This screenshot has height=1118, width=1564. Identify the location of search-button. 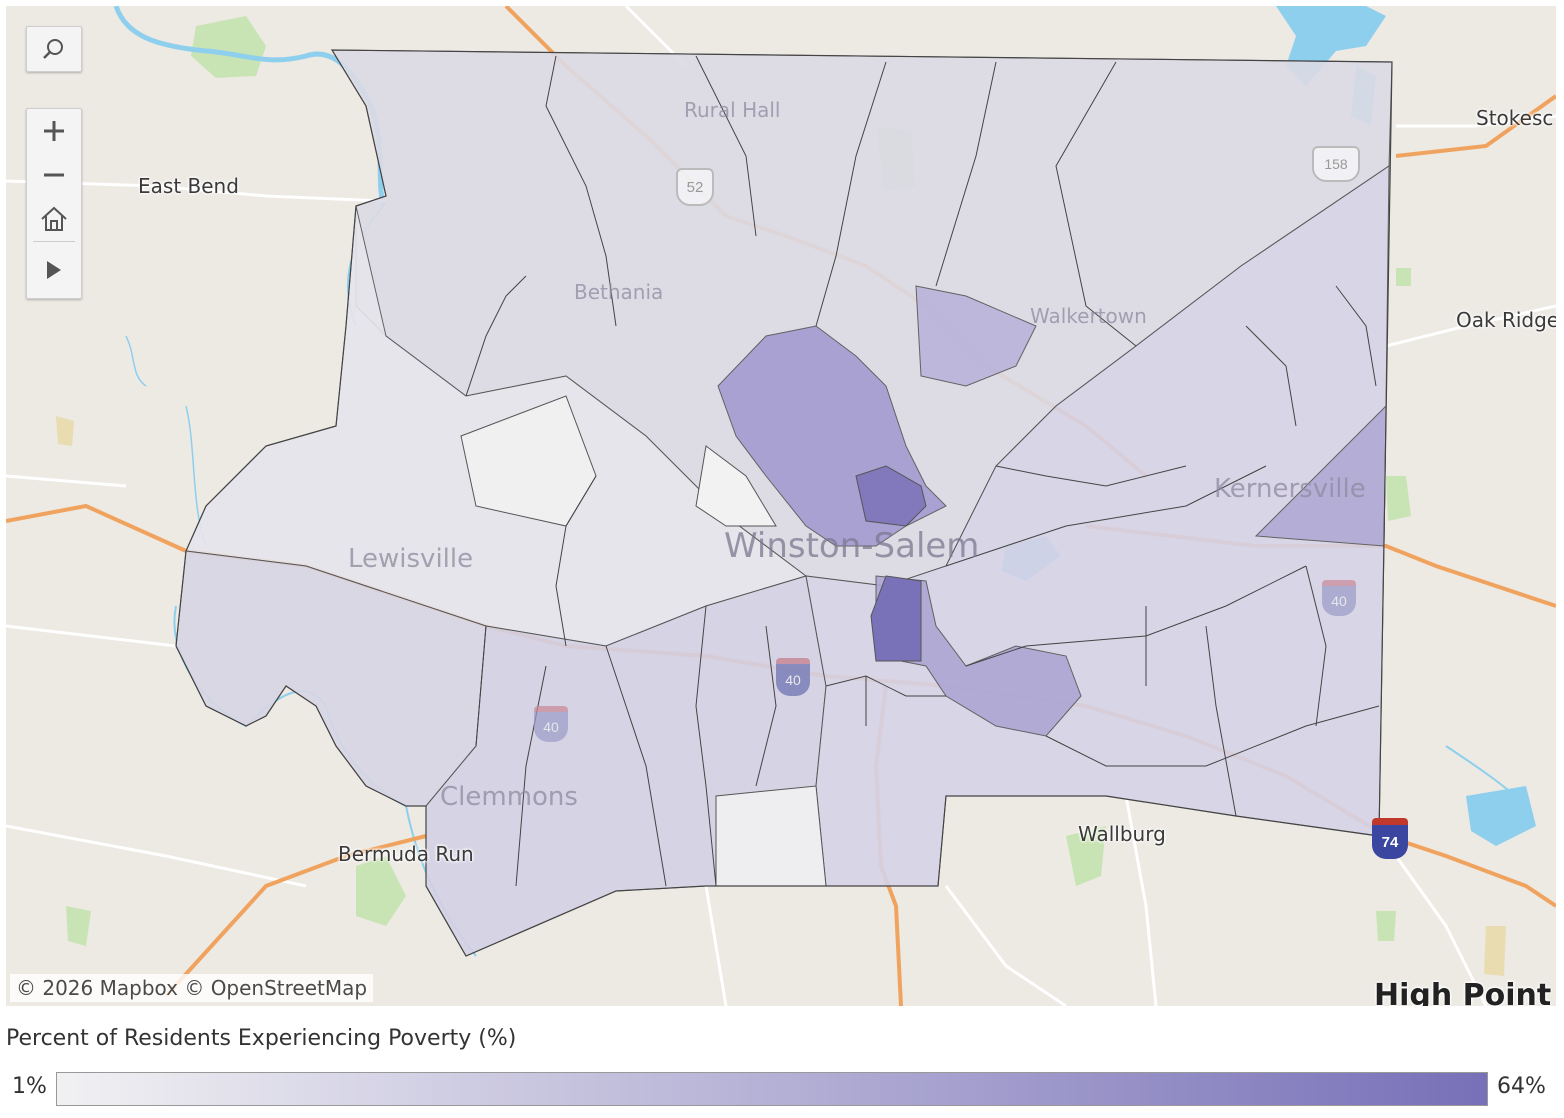
(54, 49).